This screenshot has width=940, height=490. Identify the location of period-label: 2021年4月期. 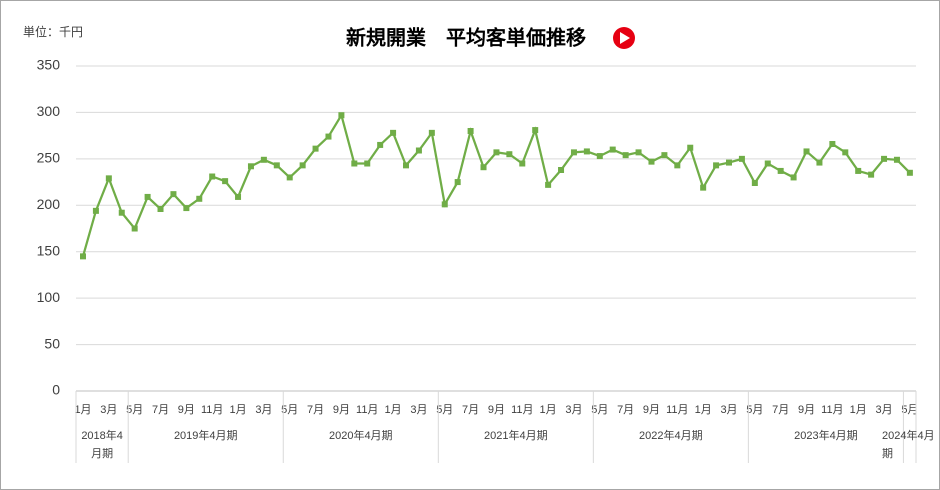
(516, 436).